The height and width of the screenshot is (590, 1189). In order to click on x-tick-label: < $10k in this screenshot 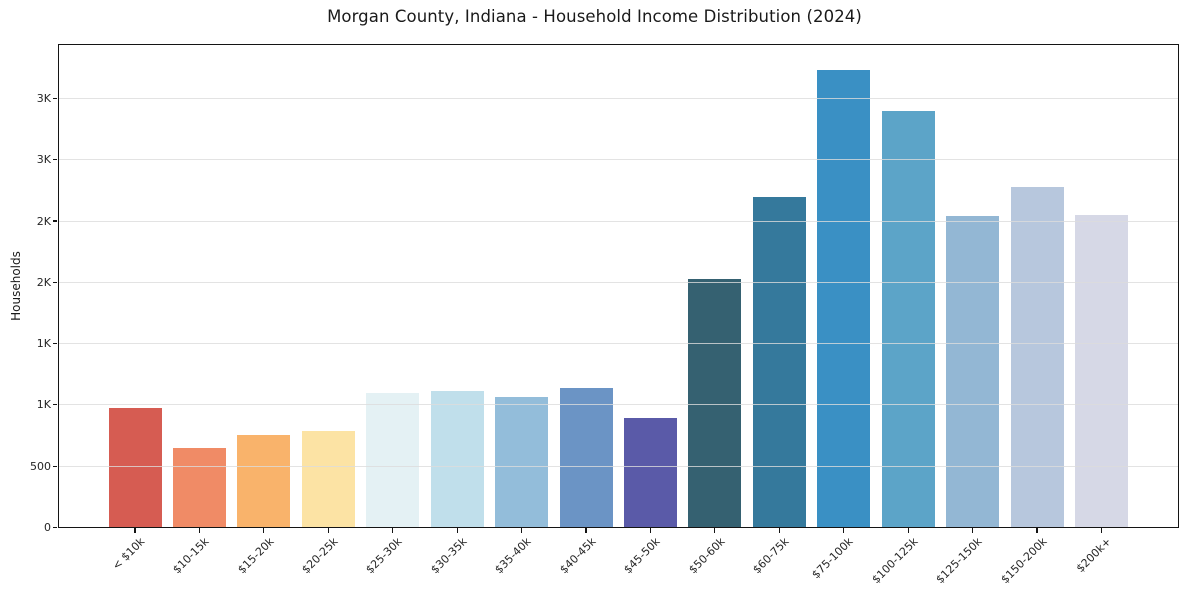, I will do `click(128, 554)`.